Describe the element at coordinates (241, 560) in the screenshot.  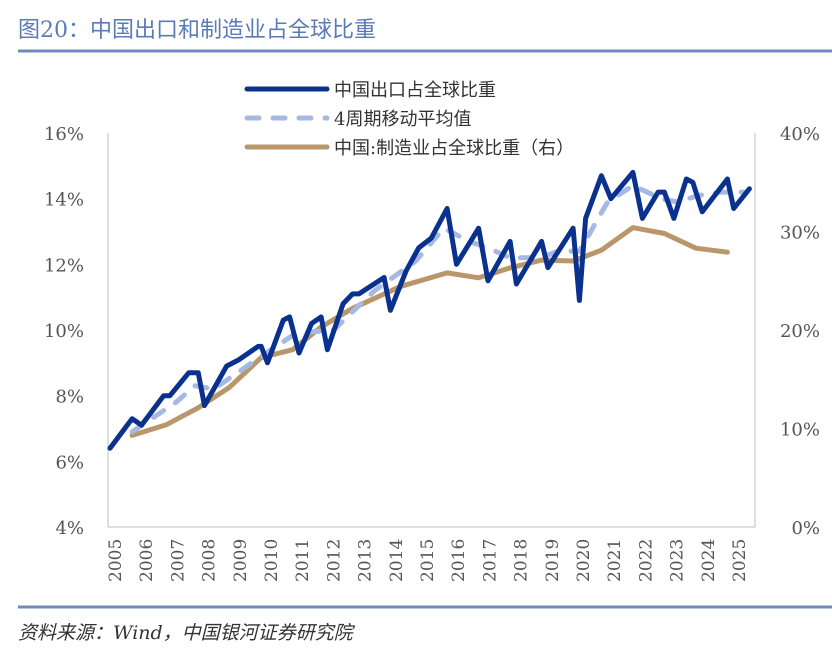
I see `x-tick-label: 2009` at that location.